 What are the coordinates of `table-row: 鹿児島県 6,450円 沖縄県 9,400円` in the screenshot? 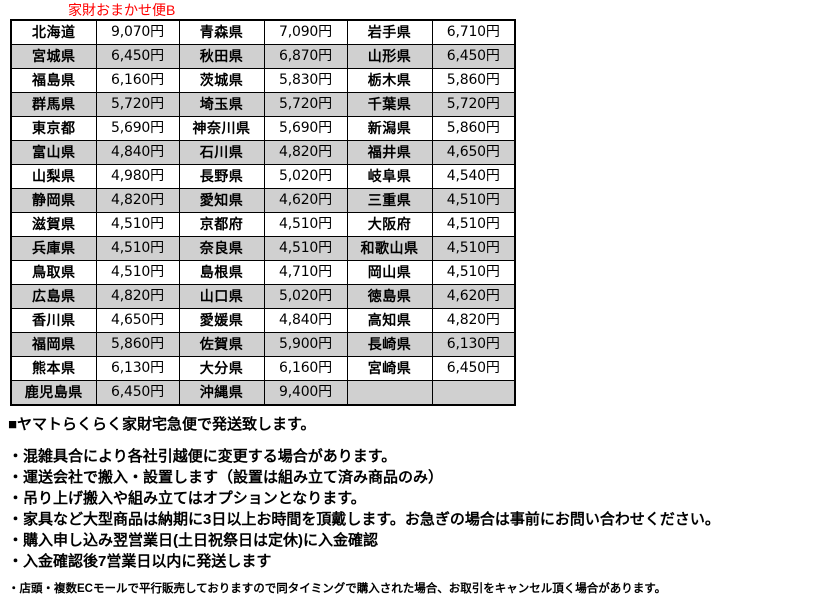 It's located at (263, 393).